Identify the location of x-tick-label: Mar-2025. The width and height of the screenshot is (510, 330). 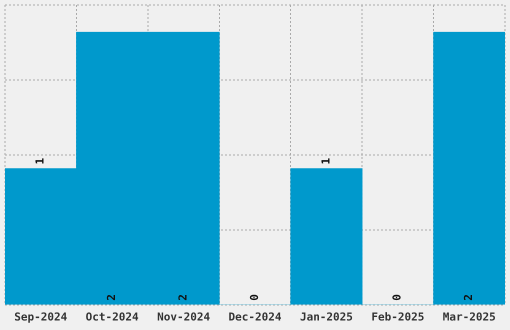
(469, 317).